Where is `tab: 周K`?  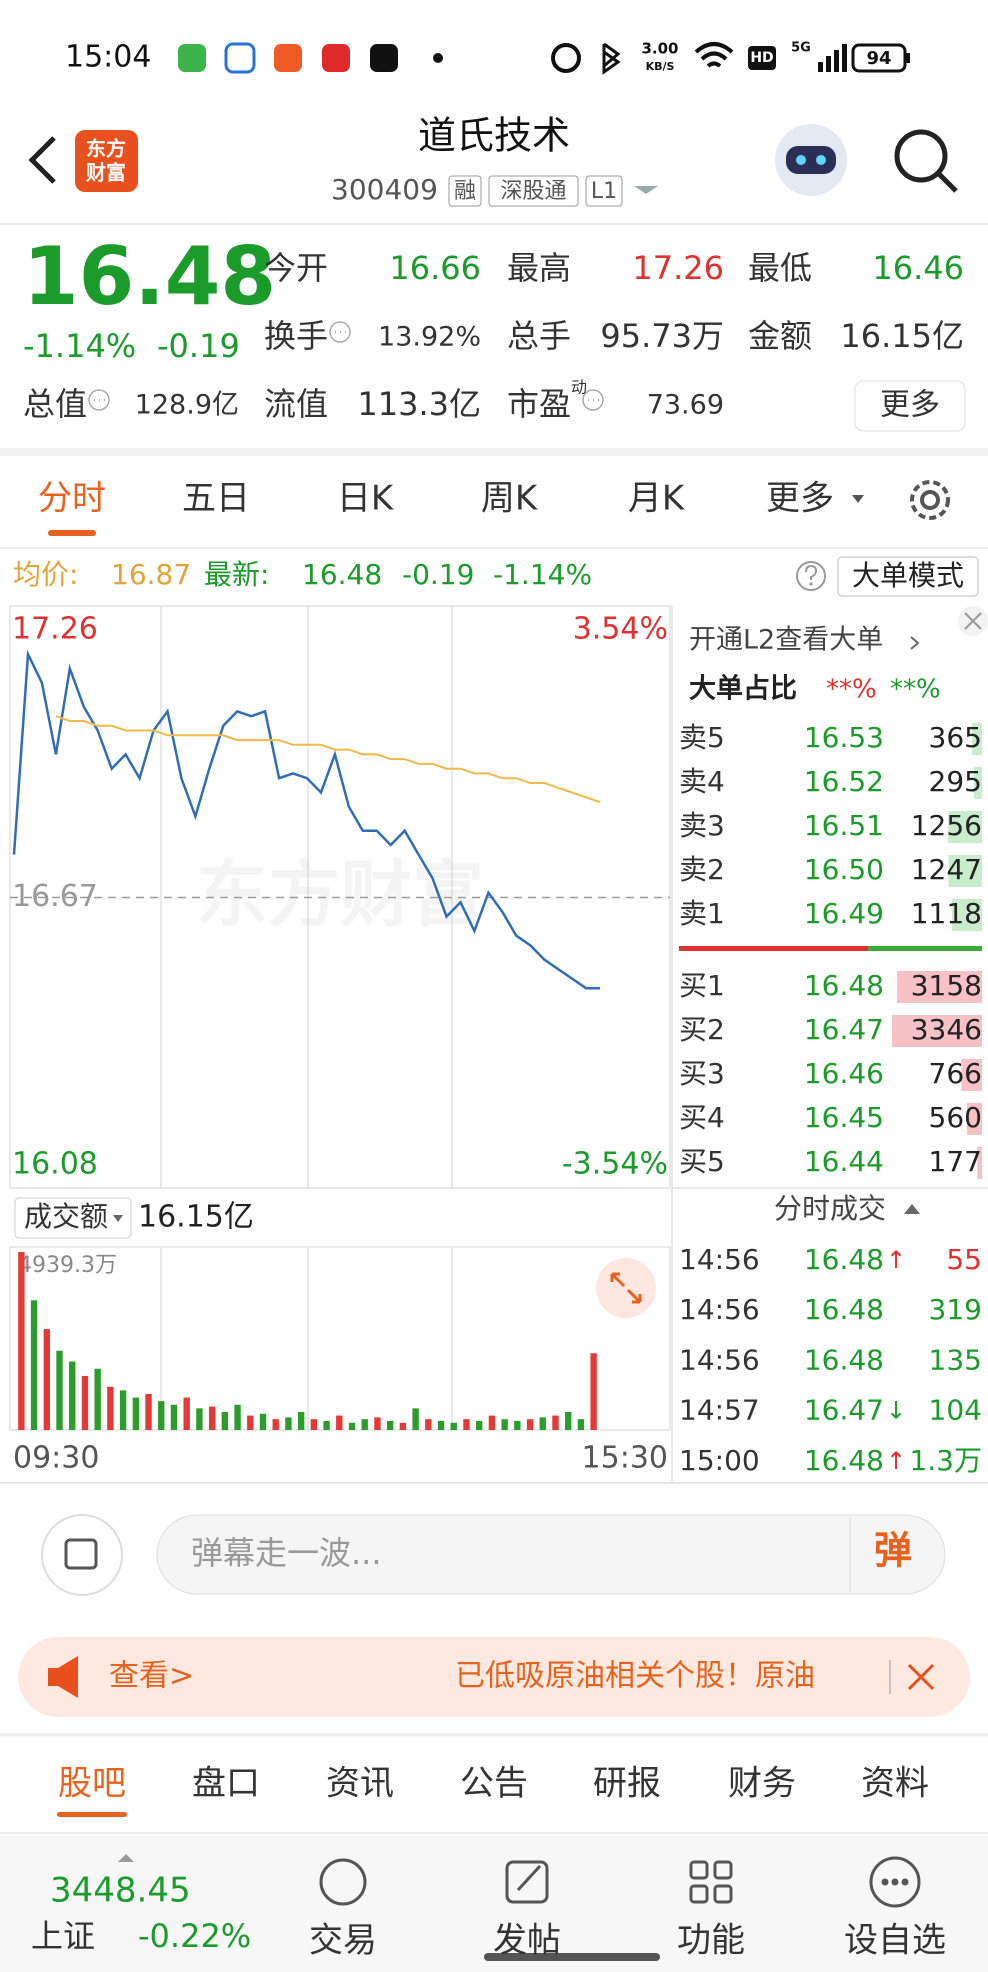
tab: 周K is located at coordinates (510, 499).